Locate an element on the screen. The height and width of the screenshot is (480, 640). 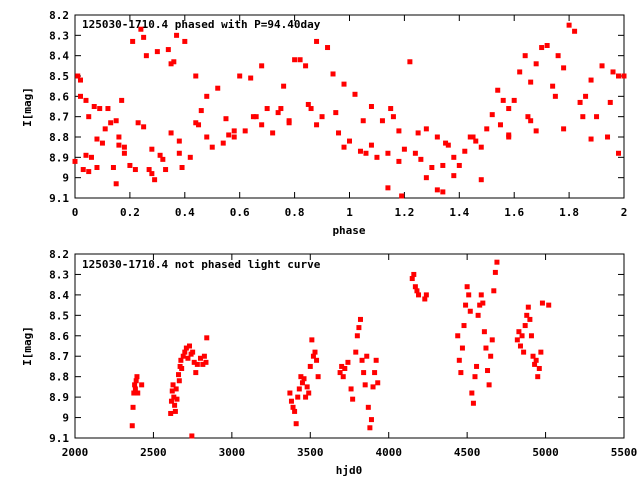
bottom-chart-title: 125030-1710.4 not phased light curve is located at coordinates (201, 264).